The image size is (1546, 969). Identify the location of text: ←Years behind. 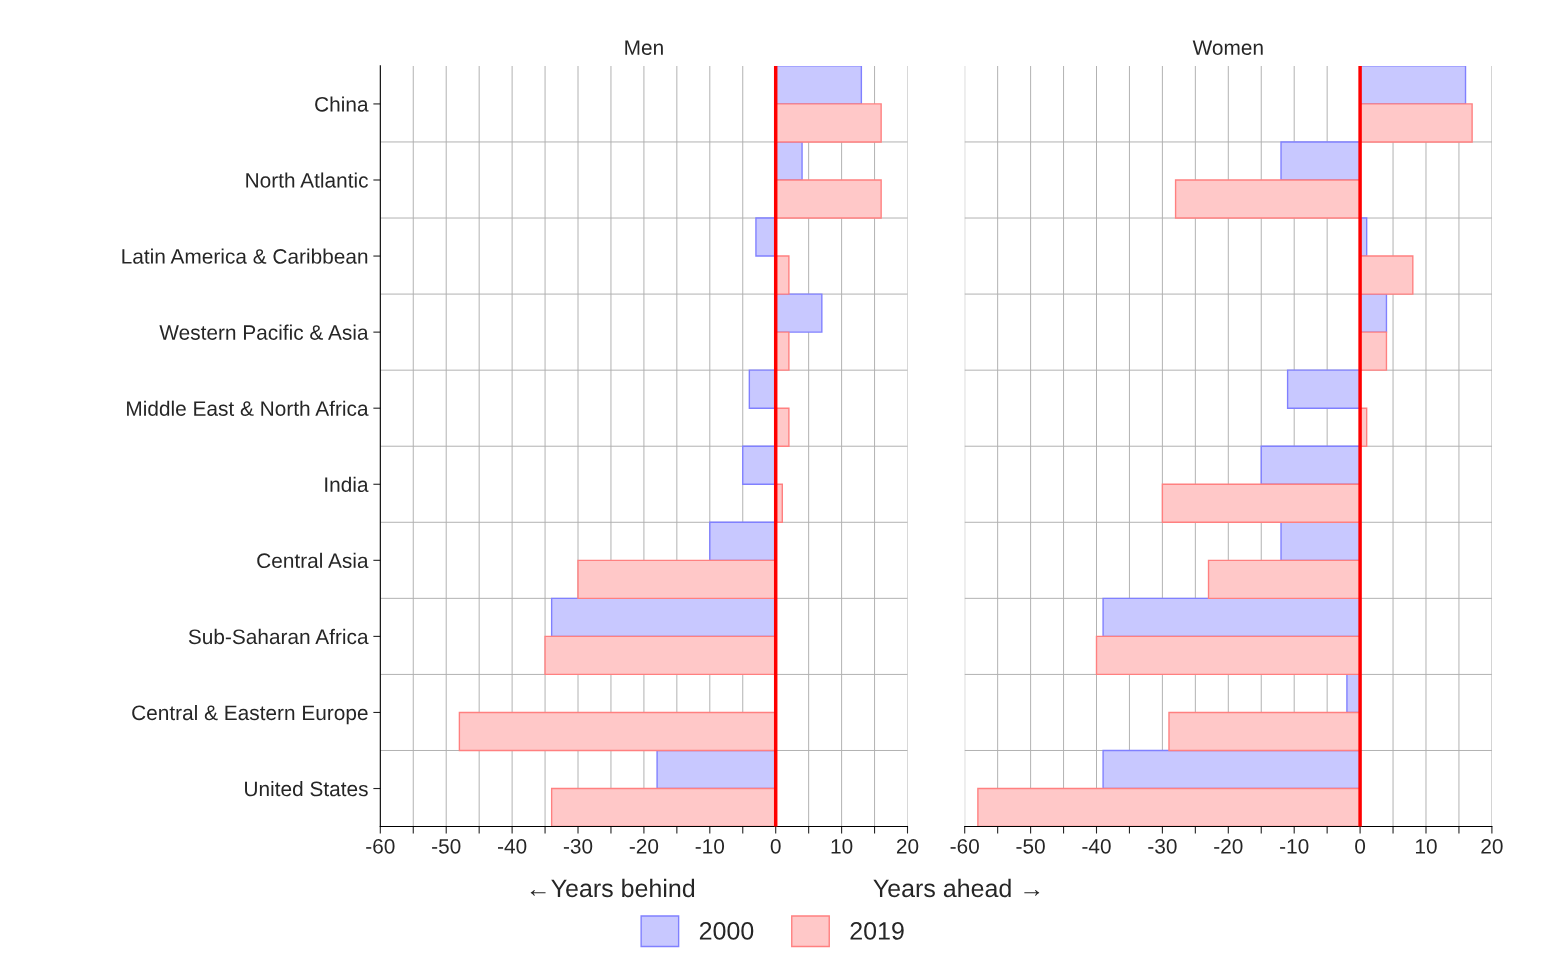
(612, 888).